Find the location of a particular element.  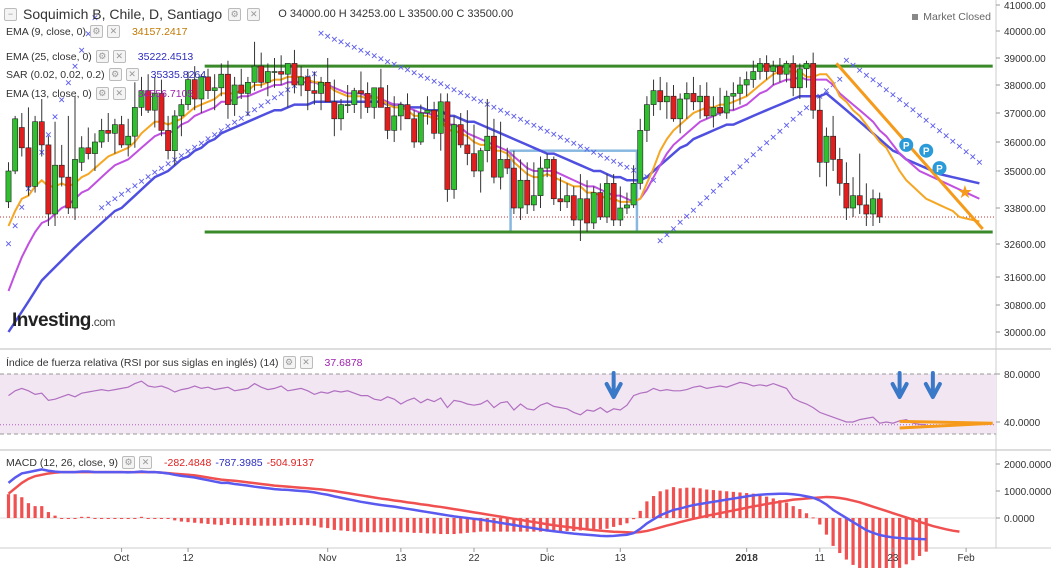

y-tick-label: 30000.00 is located at coordinates (1025, 333).